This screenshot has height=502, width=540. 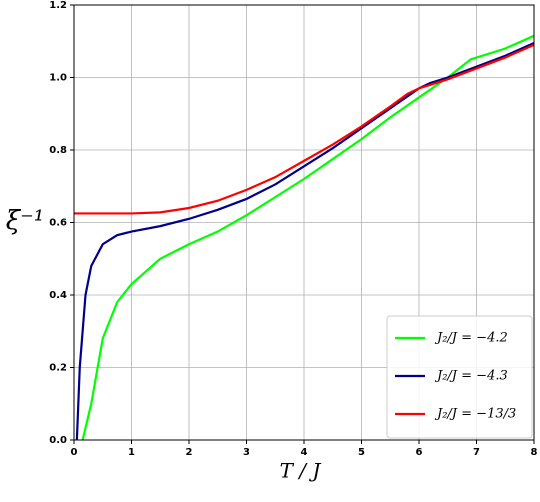 I want to click on x-tick-label: 3, so click(x=246, y=452).